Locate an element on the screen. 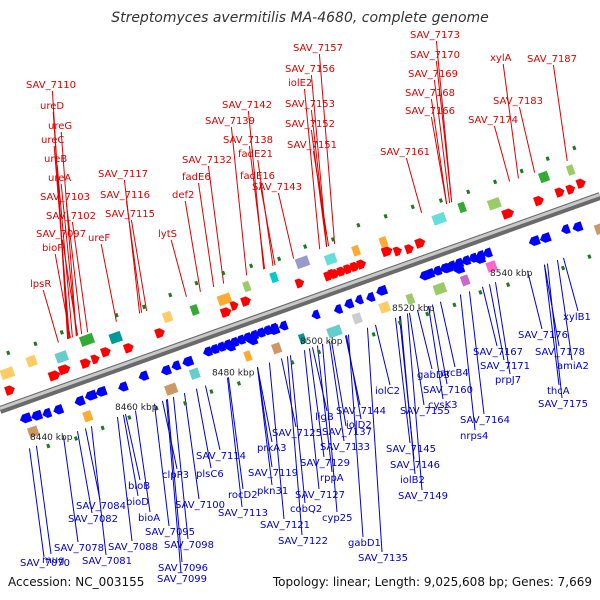  bottom-gene-label: SAV_7119 is located at coordinates (273, 473).